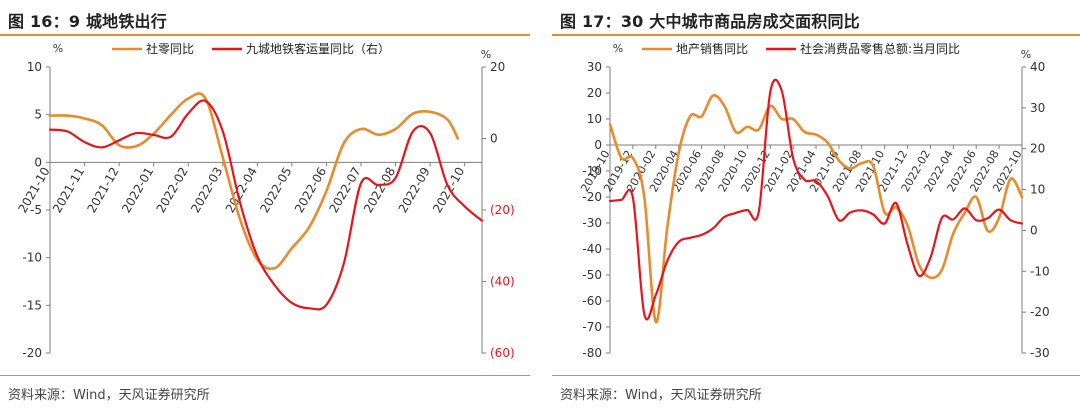 The image size is (1080, 411). What do you see at coordinates (1040, 271) in the screenshot?
I see `right-axis-tick-label: -10` at bounding box center [1040, 271].